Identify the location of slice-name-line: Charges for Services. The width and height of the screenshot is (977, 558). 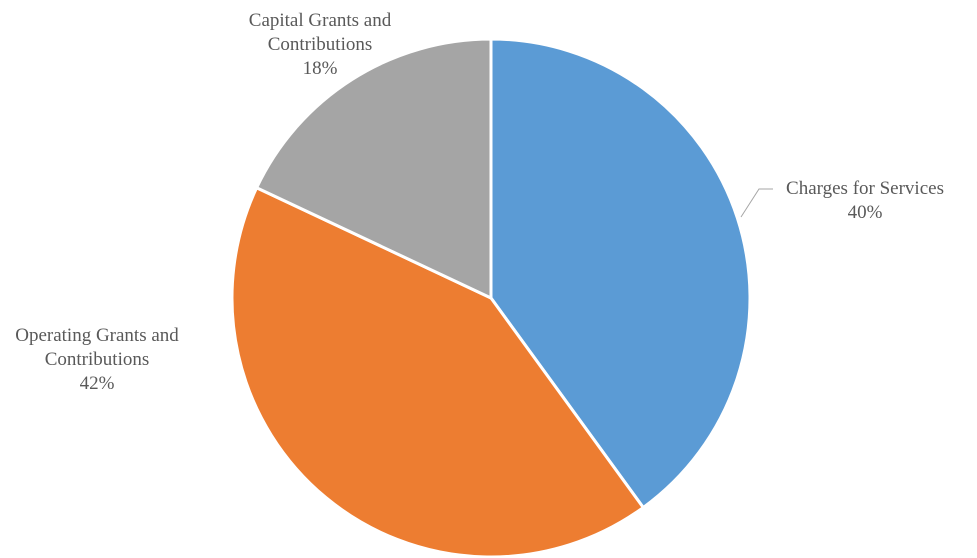
(865, 188).